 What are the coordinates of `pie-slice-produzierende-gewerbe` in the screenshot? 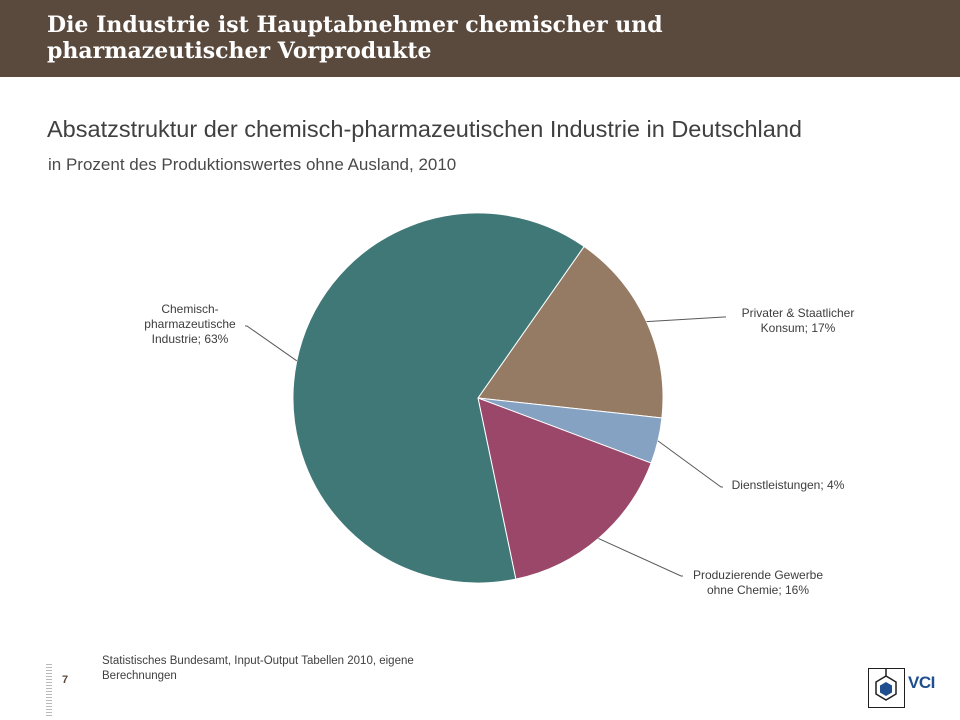 It's located at (564, 488).